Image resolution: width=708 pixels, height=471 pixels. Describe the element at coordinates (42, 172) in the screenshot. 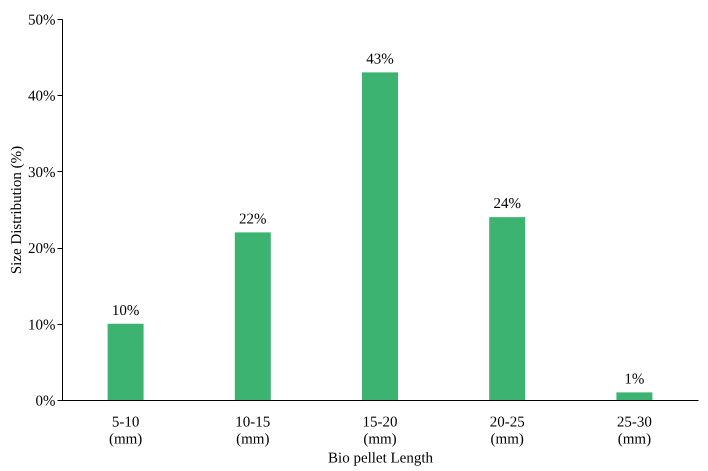

I see `y-tick-label: 30%` at that location.